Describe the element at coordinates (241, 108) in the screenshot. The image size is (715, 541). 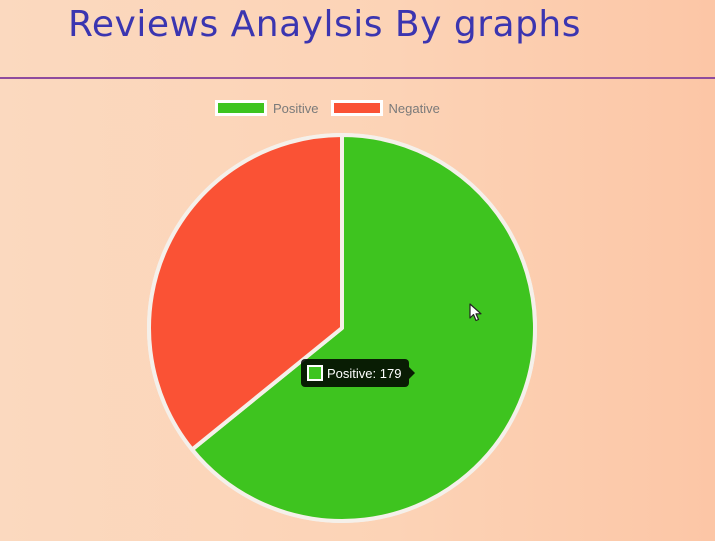
I see `legend-swatch-positive` at that location.